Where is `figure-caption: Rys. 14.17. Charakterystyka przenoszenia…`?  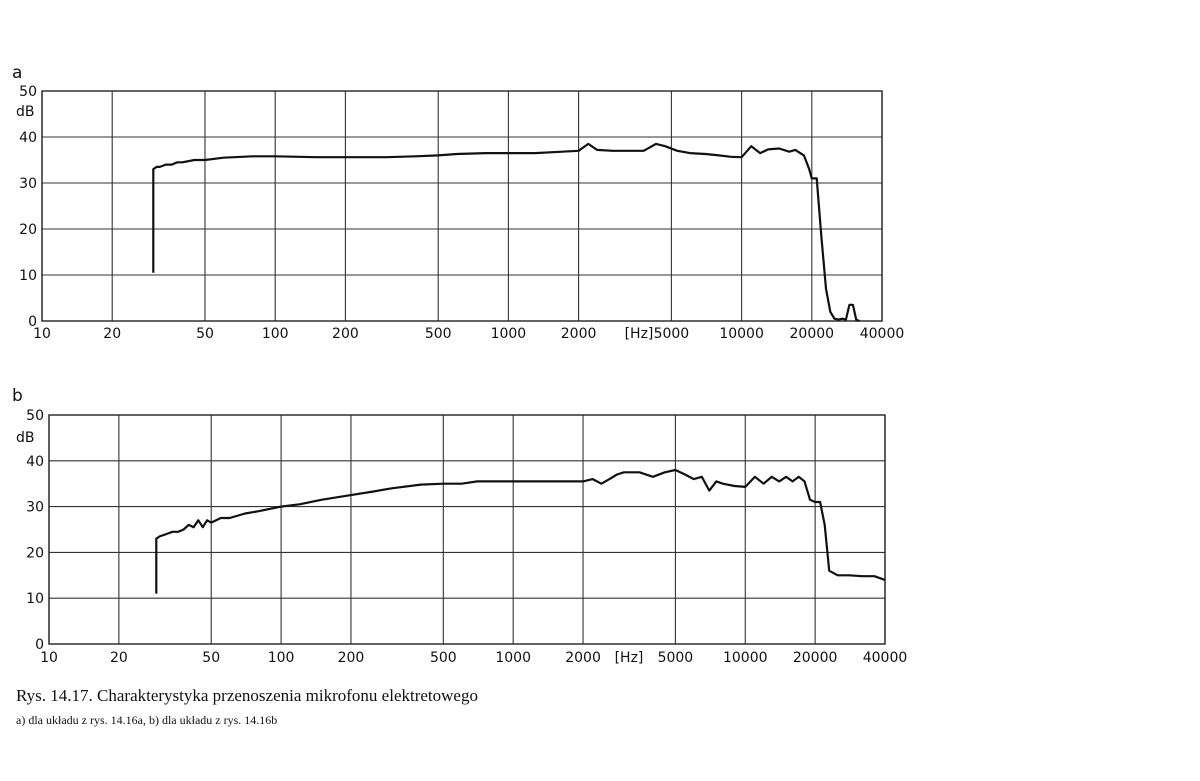 figure-caption: Rys. 14.17. Charakterystyka przenoszenia… is located at coordinates (247, 695).